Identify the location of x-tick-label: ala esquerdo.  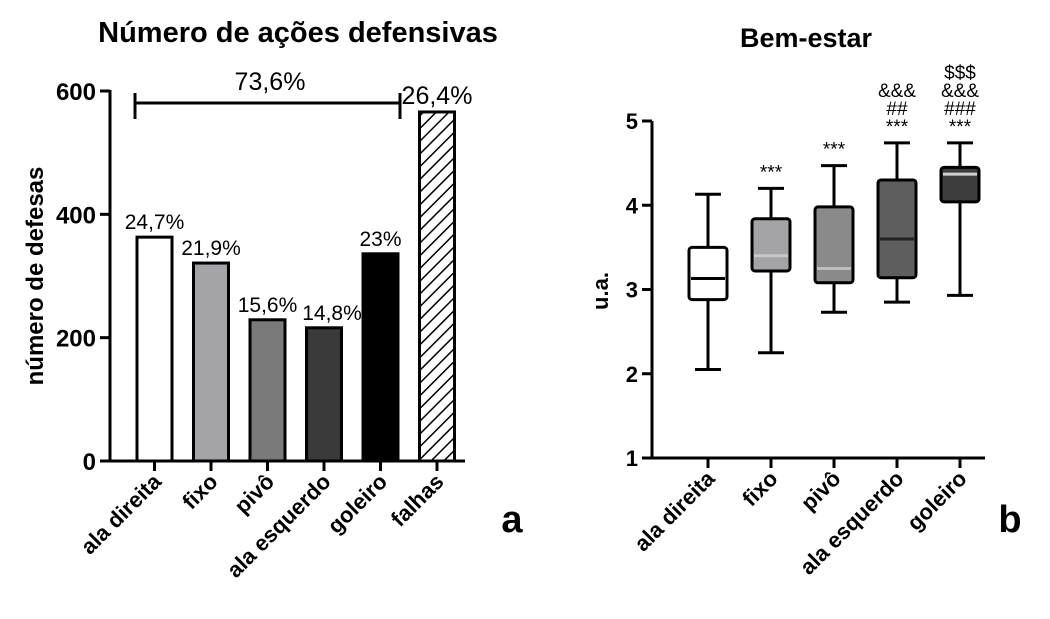
(279, 526).